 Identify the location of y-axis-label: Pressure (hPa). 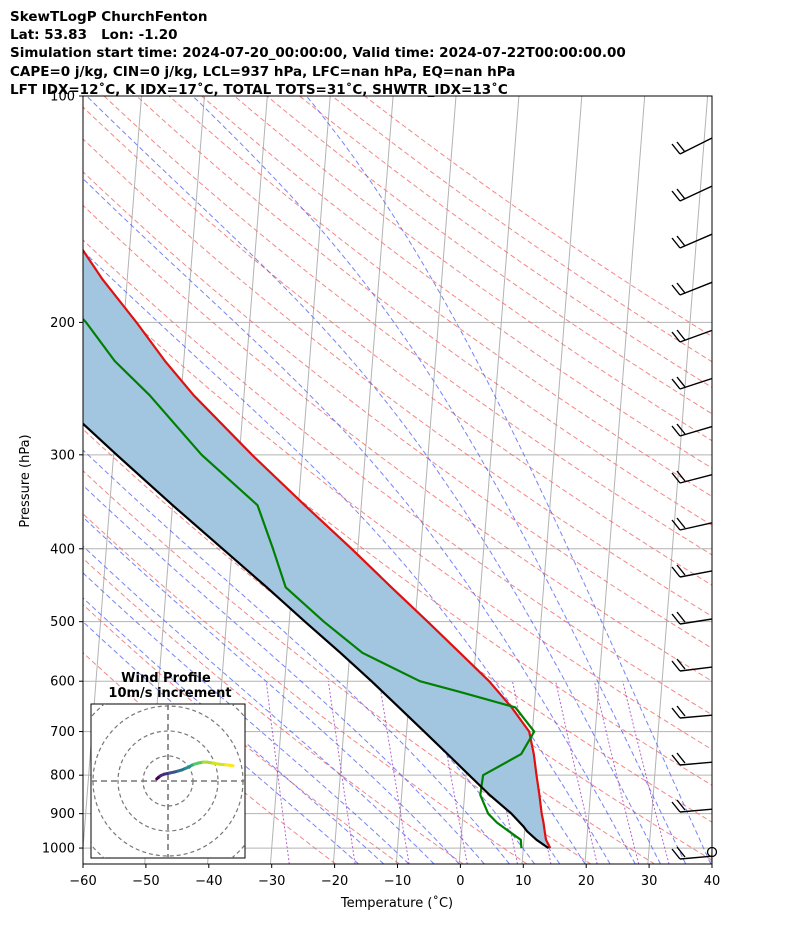
(25, 480).